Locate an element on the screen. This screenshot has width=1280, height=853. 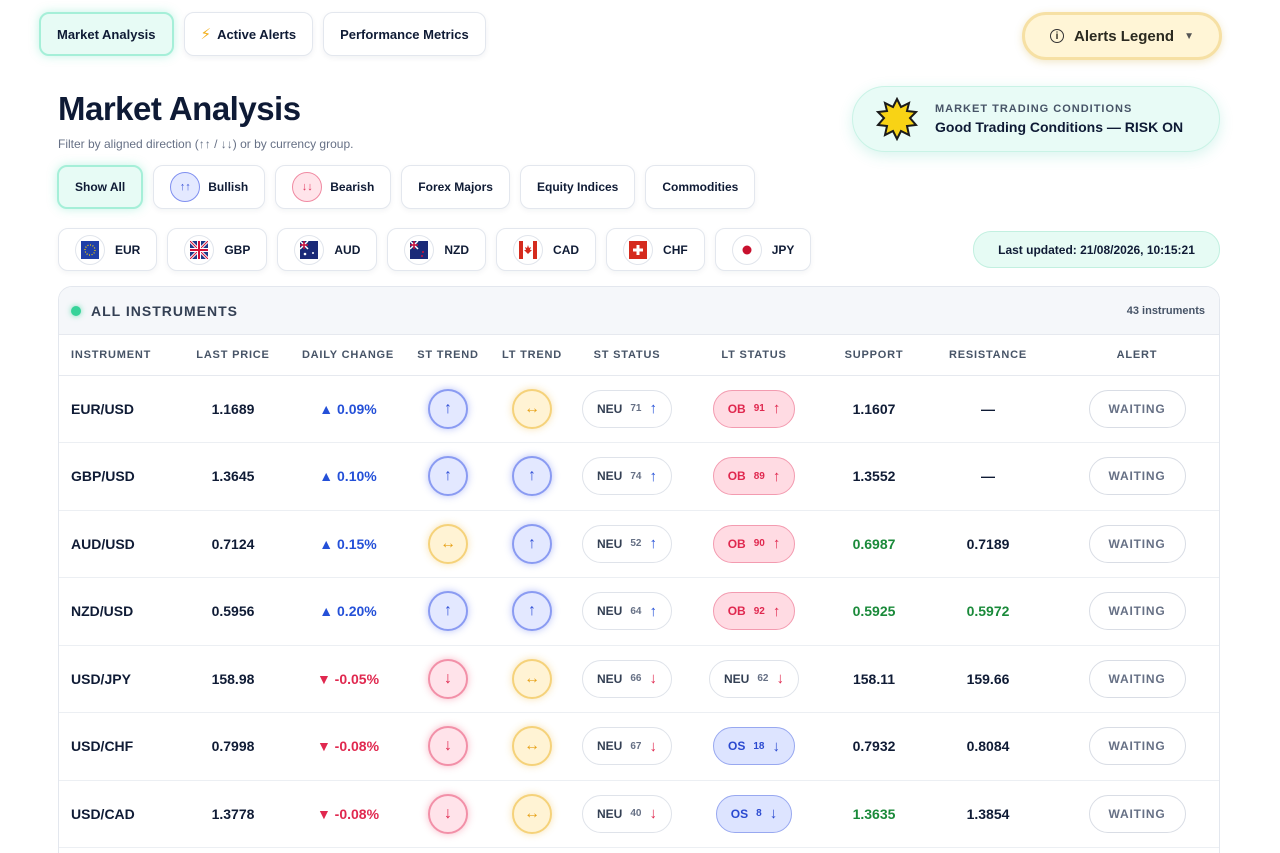
tab-market-analysis: Market Analysis is located at coordinates (106, 34).